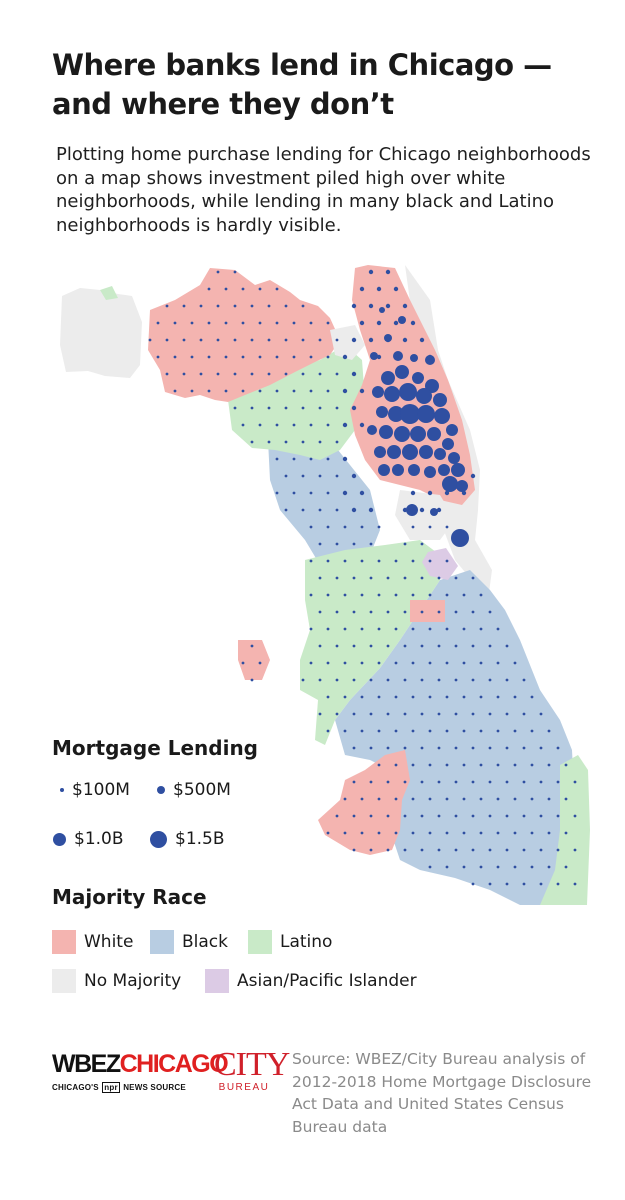 The height and width of the screenshot is (1200, 625). Describe the element at coordinates (364, 802) in the screenshot. I see `region-white-southwest` at that location.